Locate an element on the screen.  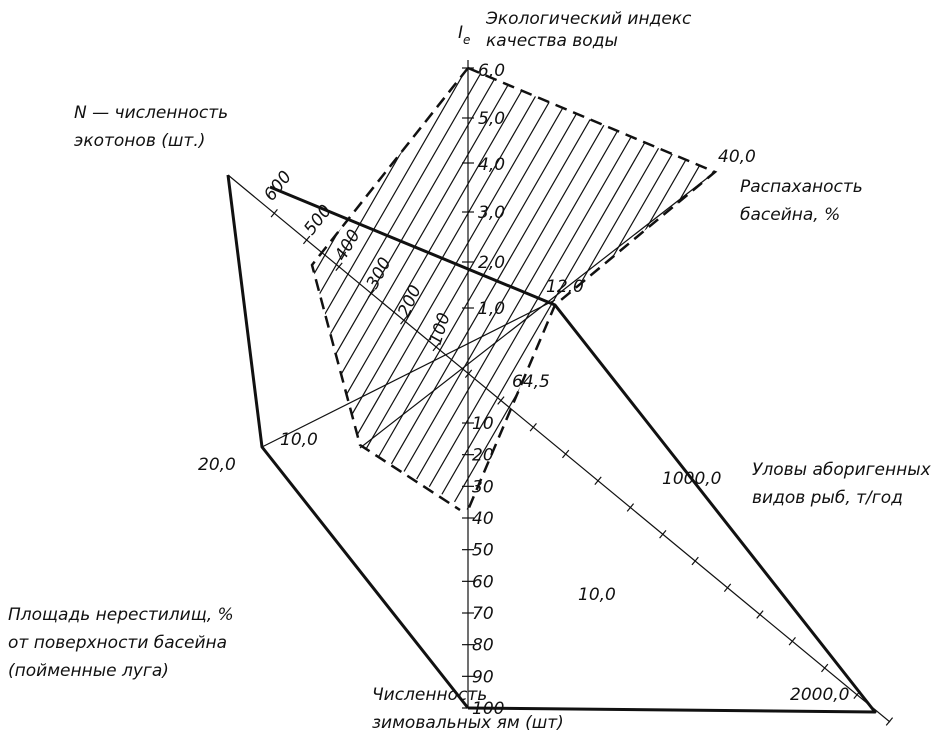
annotation: 10,0 is located at coordinates (597, 595).